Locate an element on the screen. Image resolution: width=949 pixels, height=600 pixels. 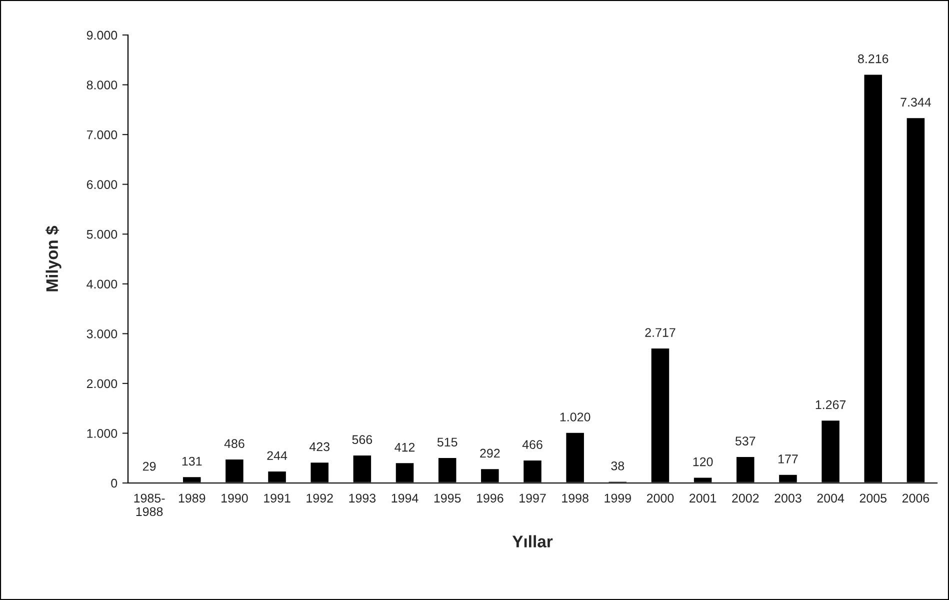
x-tick-label: 1997 is located at coordinates (533, 498).